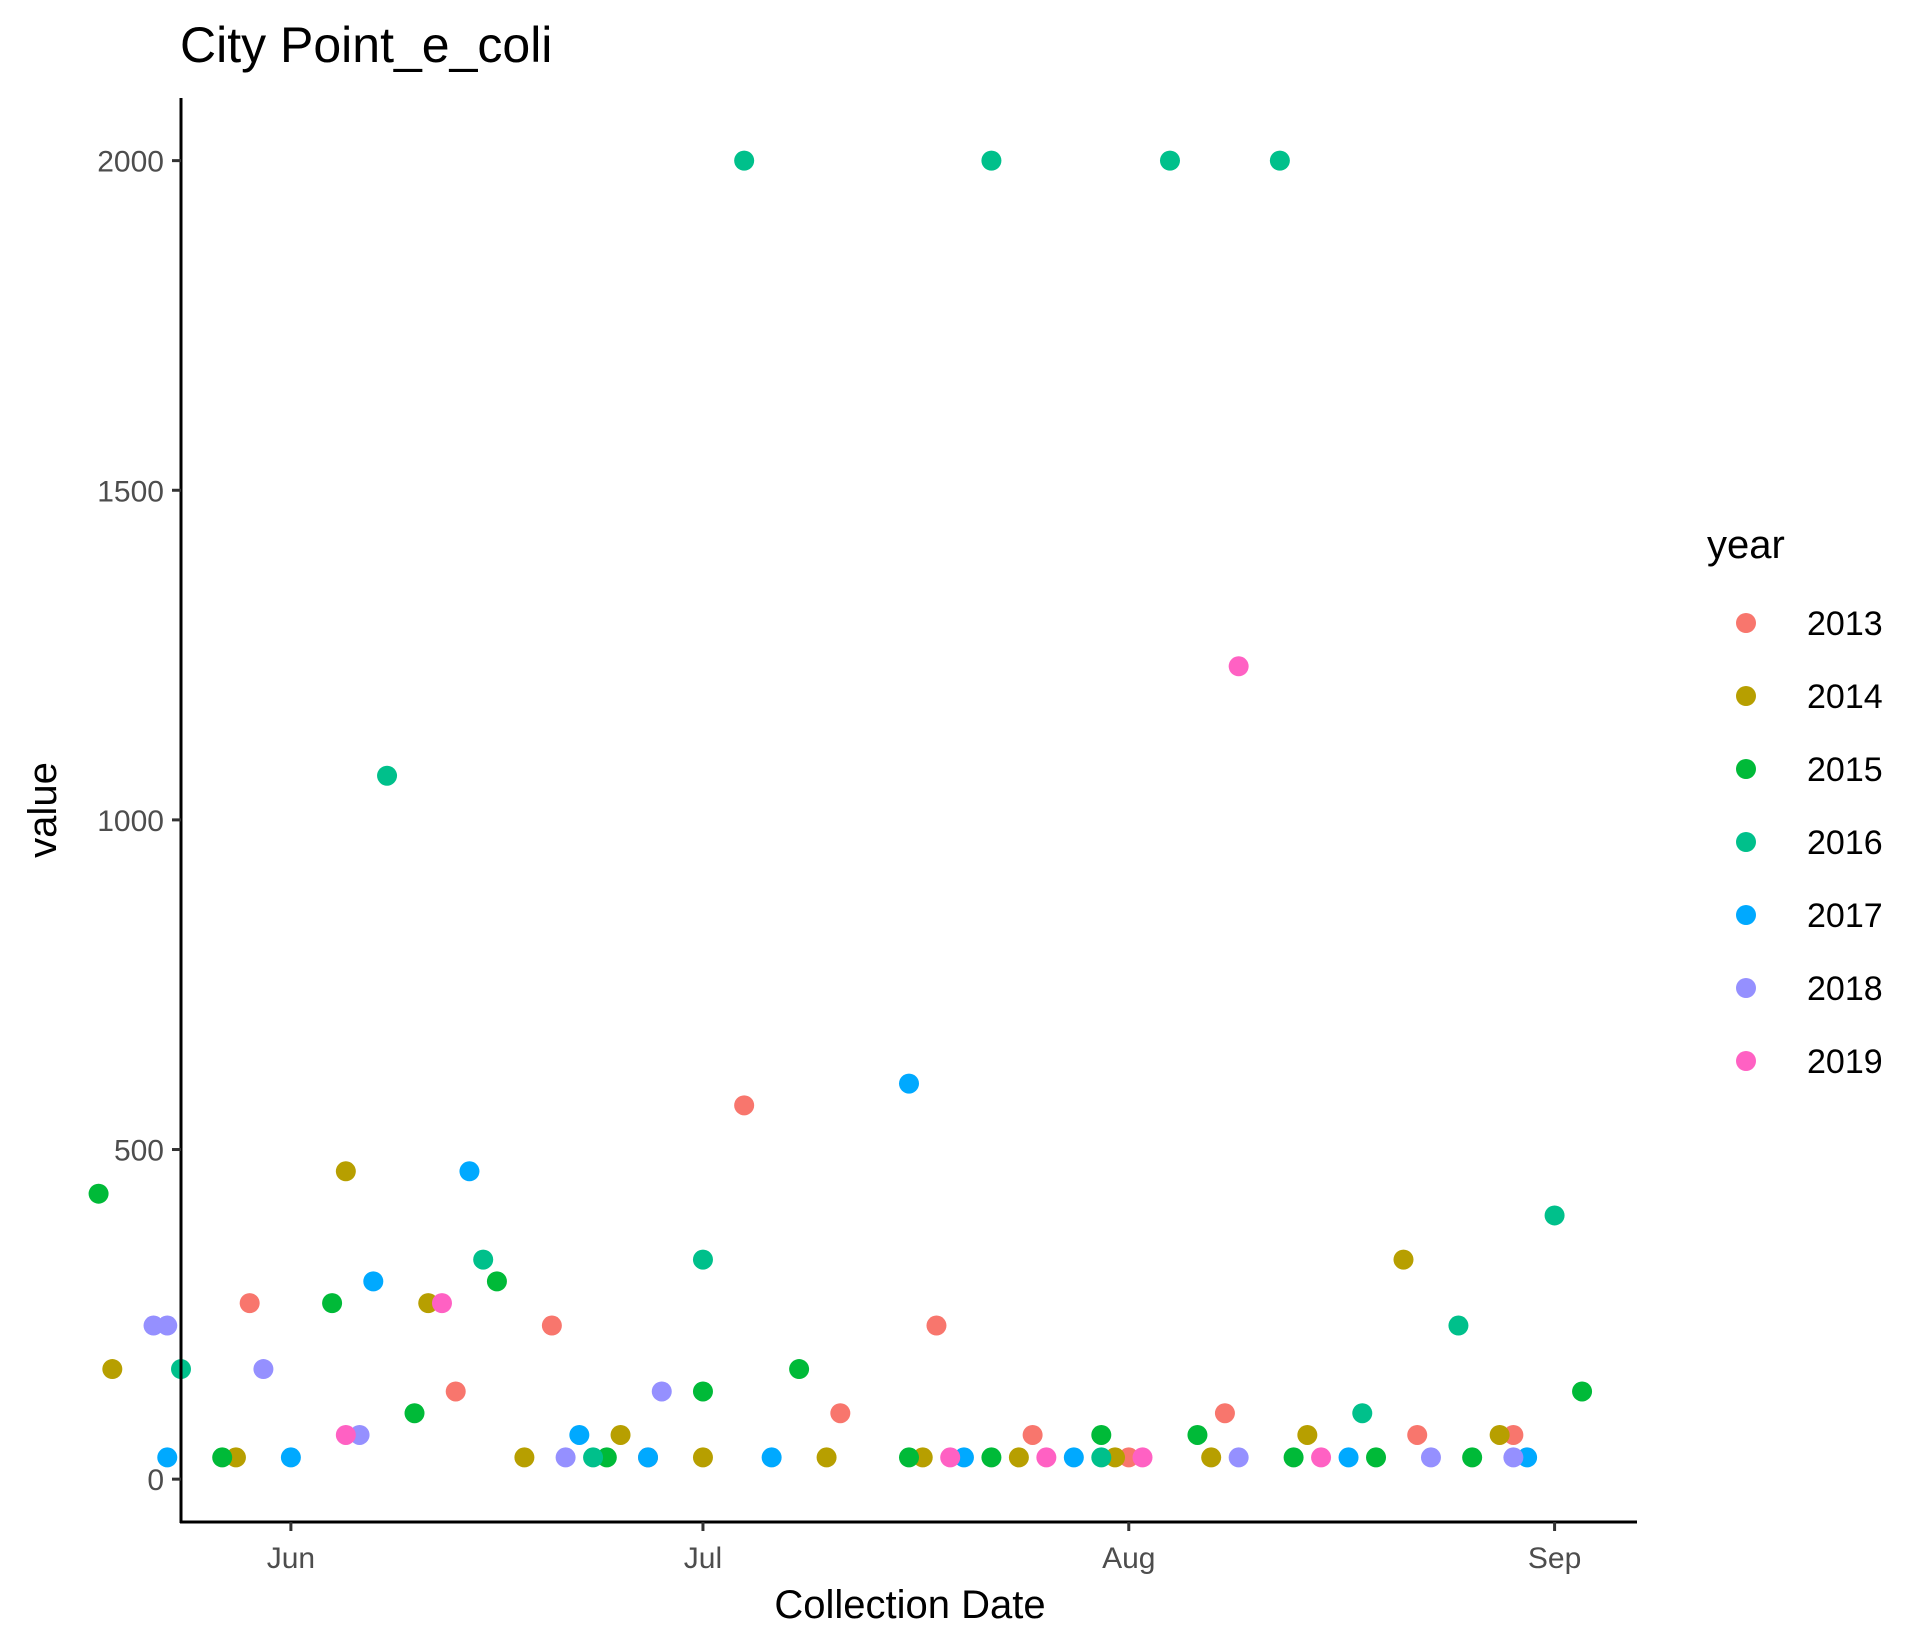 This screenshot has height=1633, width=1908. Describe the element at coordinates (291, 1558) in the screenshot. I see `x-tick-label: Jun` at that location.